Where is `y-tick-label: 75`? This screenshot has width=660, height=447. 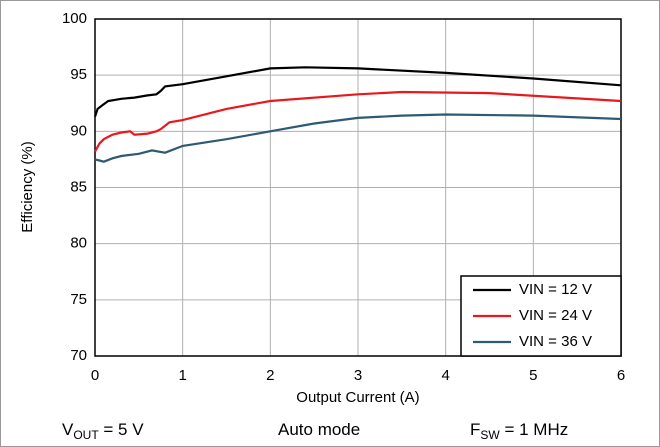
y-tick-label: 75 is located at coordinates (78, 299).